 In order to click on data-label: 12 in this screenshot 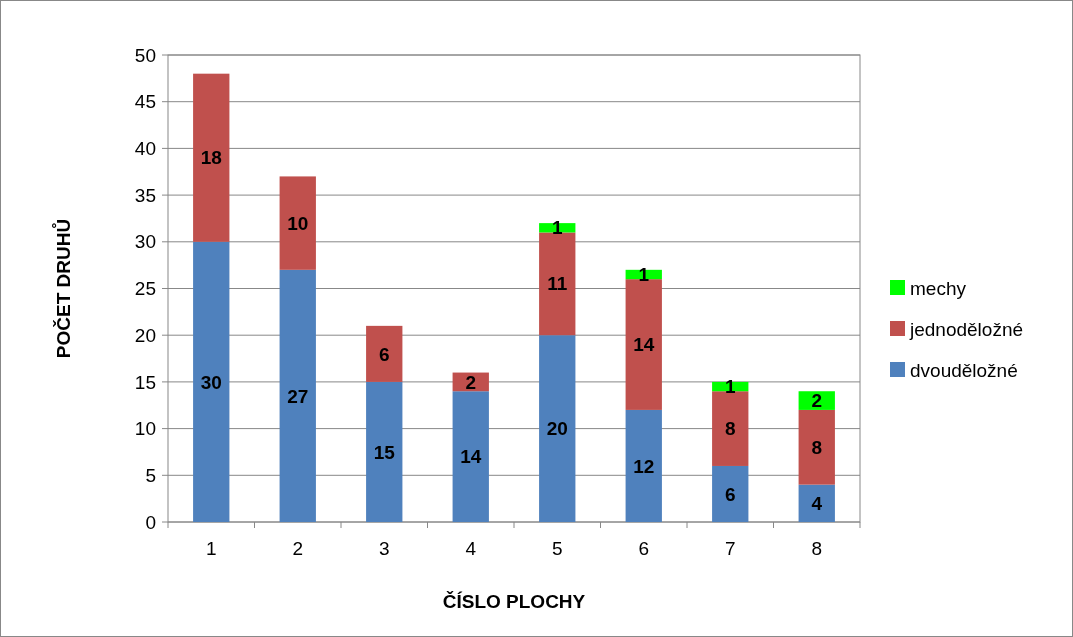, I will do `click(644, 466)`.